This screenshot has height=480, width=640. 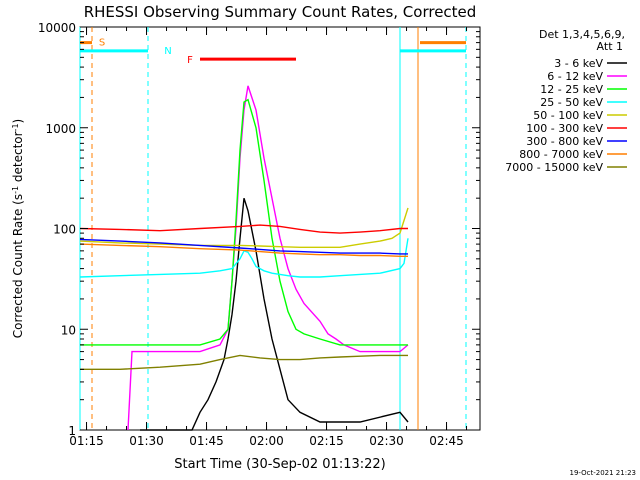 What do you see at coordinates (571, 89) in the screenshot?
I see `legend-label: 12 - 25 keV` at bounding box center [571, 89].